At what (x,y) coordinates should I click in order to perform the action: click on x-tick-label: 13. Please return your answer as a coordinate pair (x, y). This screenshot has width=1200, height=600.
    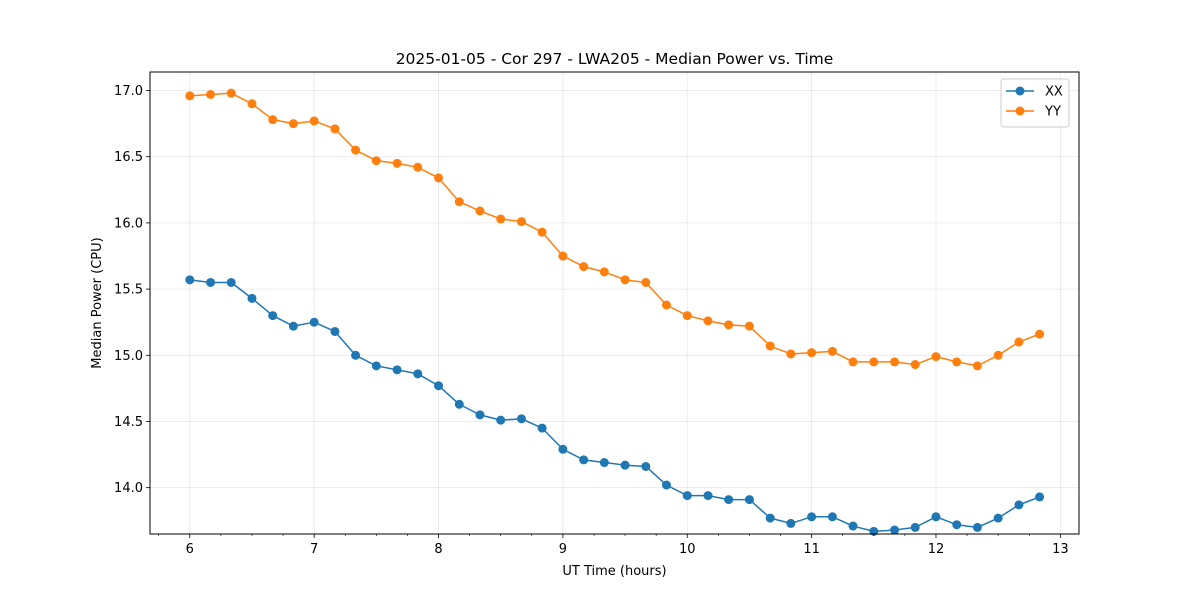
    Looking at the image, I should click on (1060, 549).